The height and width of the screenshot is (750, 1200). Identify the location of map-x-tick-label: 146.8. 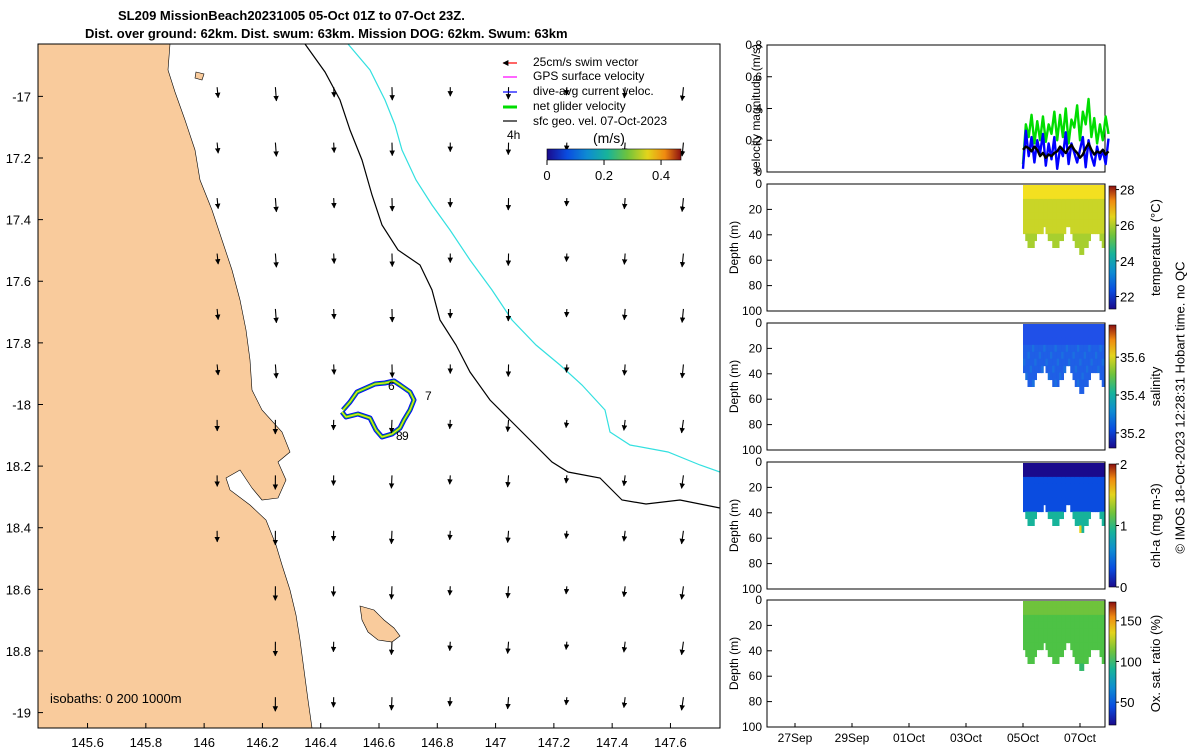
(437, 742).